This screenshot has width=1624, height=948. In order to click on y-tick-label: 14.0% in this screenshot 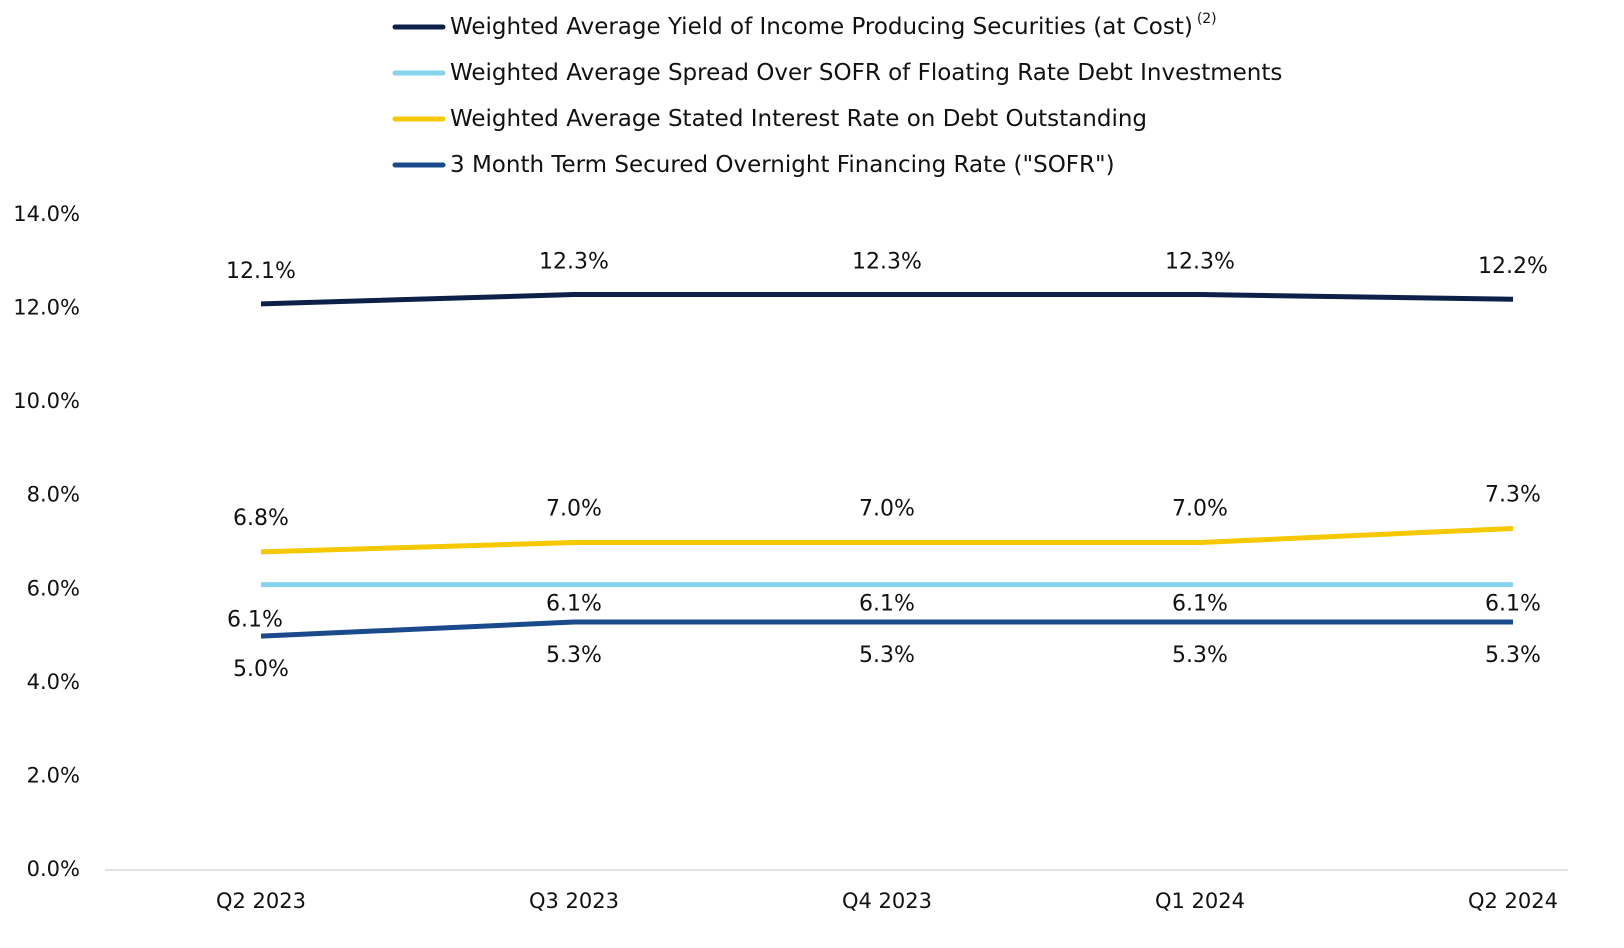, I will do `click(46, 214)`.